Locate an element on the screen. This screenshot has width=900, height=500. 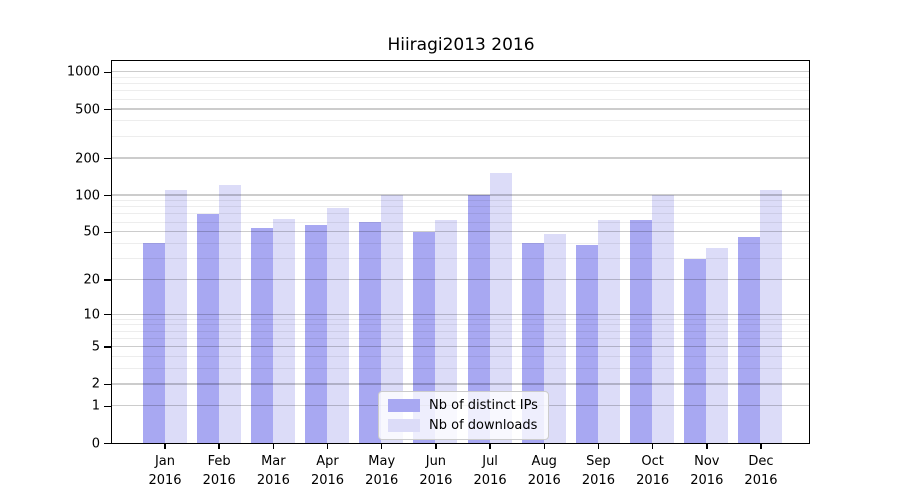
legend-label-downloads: Nb of downloads is located at coordinates (483, 425).